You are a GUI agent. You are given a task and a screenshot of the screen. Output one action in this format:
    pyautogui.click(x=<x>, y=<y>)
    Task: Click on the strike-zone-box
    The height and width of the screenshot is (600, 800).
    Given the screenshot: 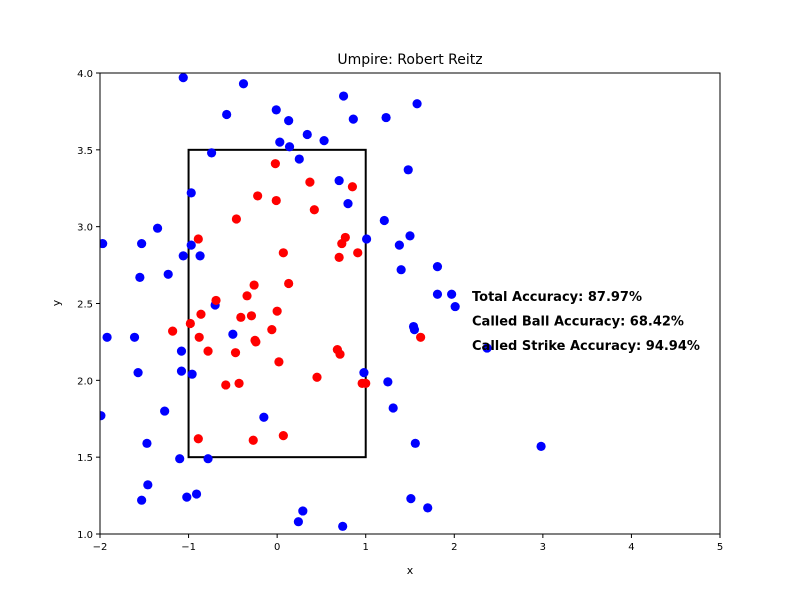 What is the action you would take?
    pyautogui.click(x=277, y=303)
    